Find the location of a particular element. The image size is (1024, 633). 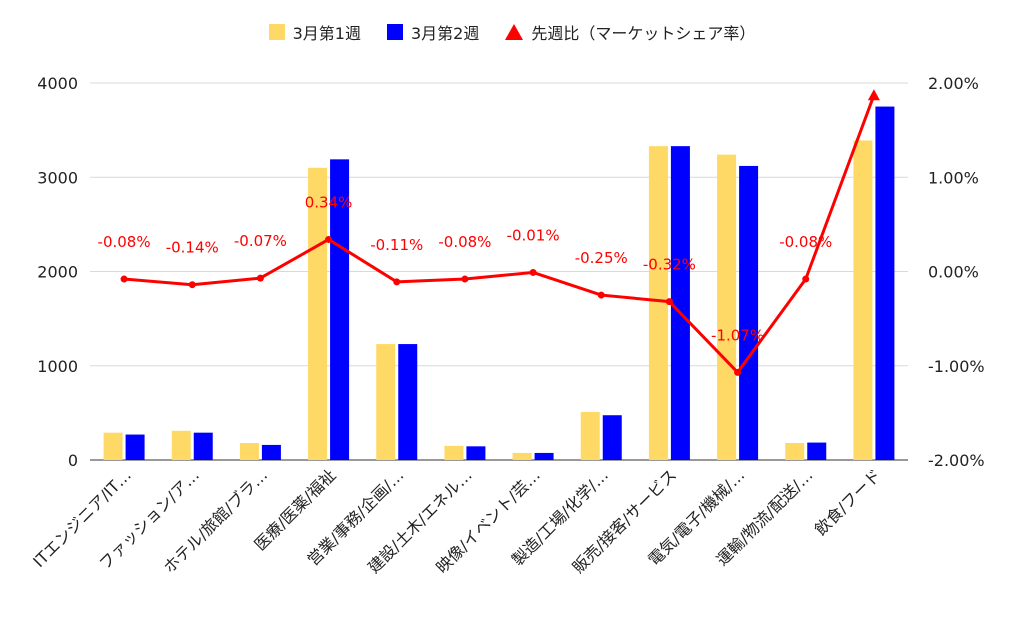

y-right-tick-label: -1.00% is located at coordinates (956, 366).